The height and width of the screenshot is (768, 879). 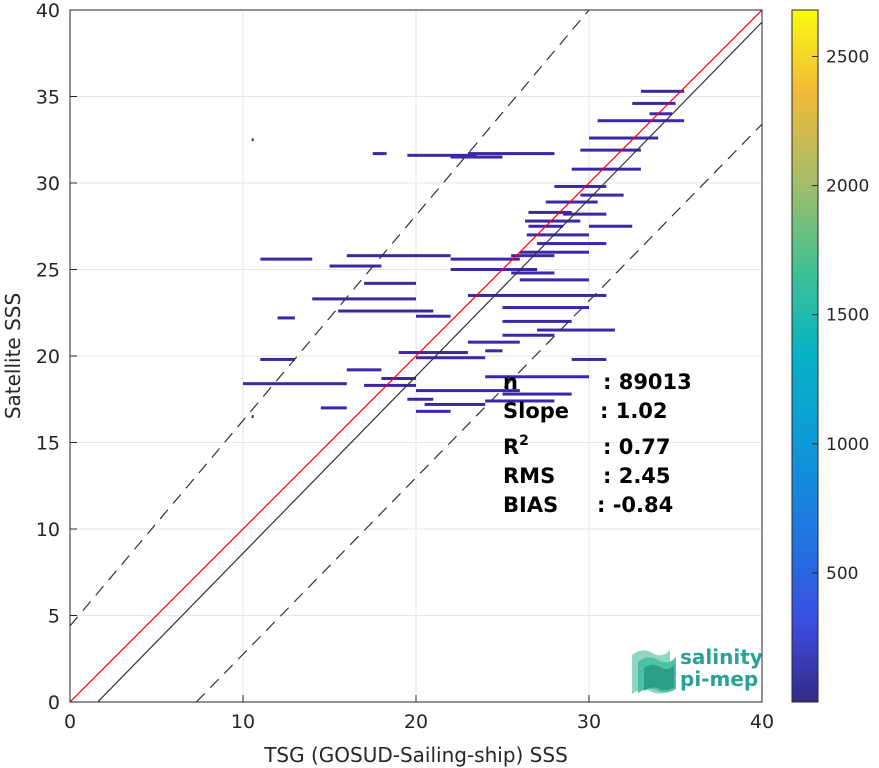 I want to click on colorbar, so click(x=805, y=356).